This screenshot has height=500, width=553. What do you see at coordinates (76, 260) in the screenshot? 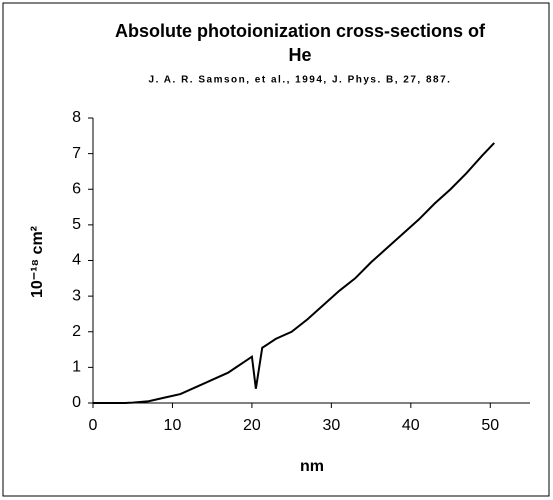
I see `y-tick-label: 4` at bounding box center [76, 260].